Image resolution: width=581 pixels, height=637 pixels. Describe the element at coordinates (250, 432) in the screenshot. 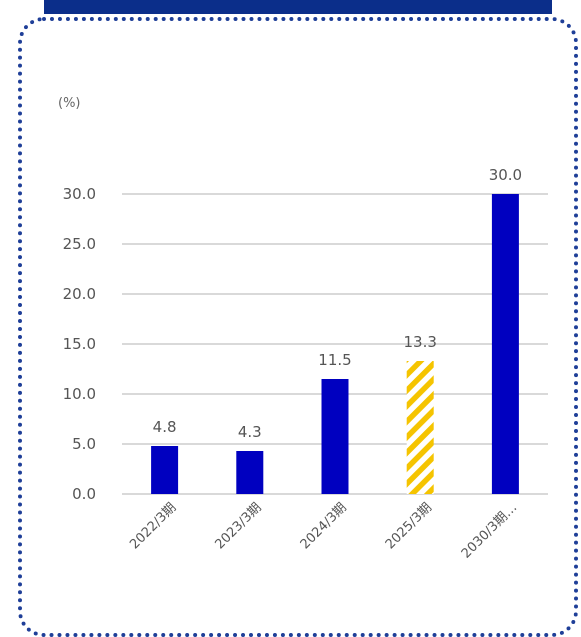

I see `data-label-1: 4.3` at that location.